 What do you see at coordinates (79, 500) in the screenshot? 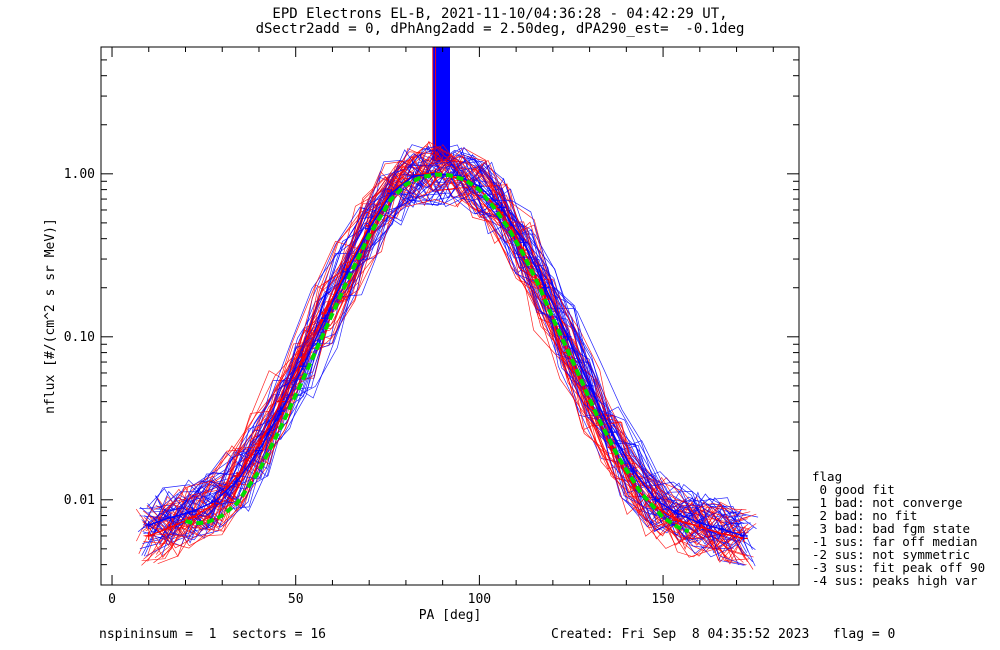
I see `y-tick-label: 0.01` at bounding box center [79, 500].